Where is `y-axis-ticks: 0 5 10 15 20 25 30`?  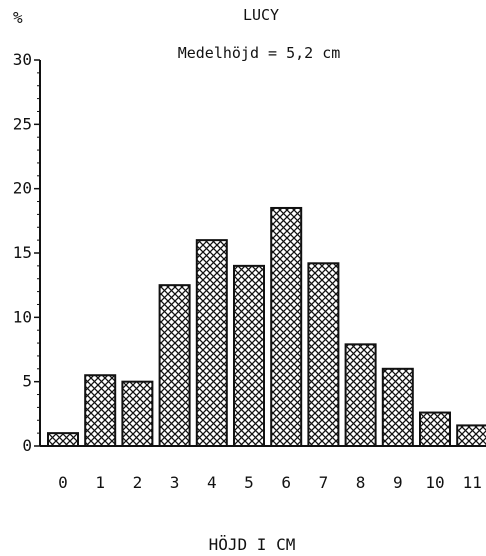
y-axis-ticks: 0 5 10 15 20 25 30 is located at coordinates (26, 252).